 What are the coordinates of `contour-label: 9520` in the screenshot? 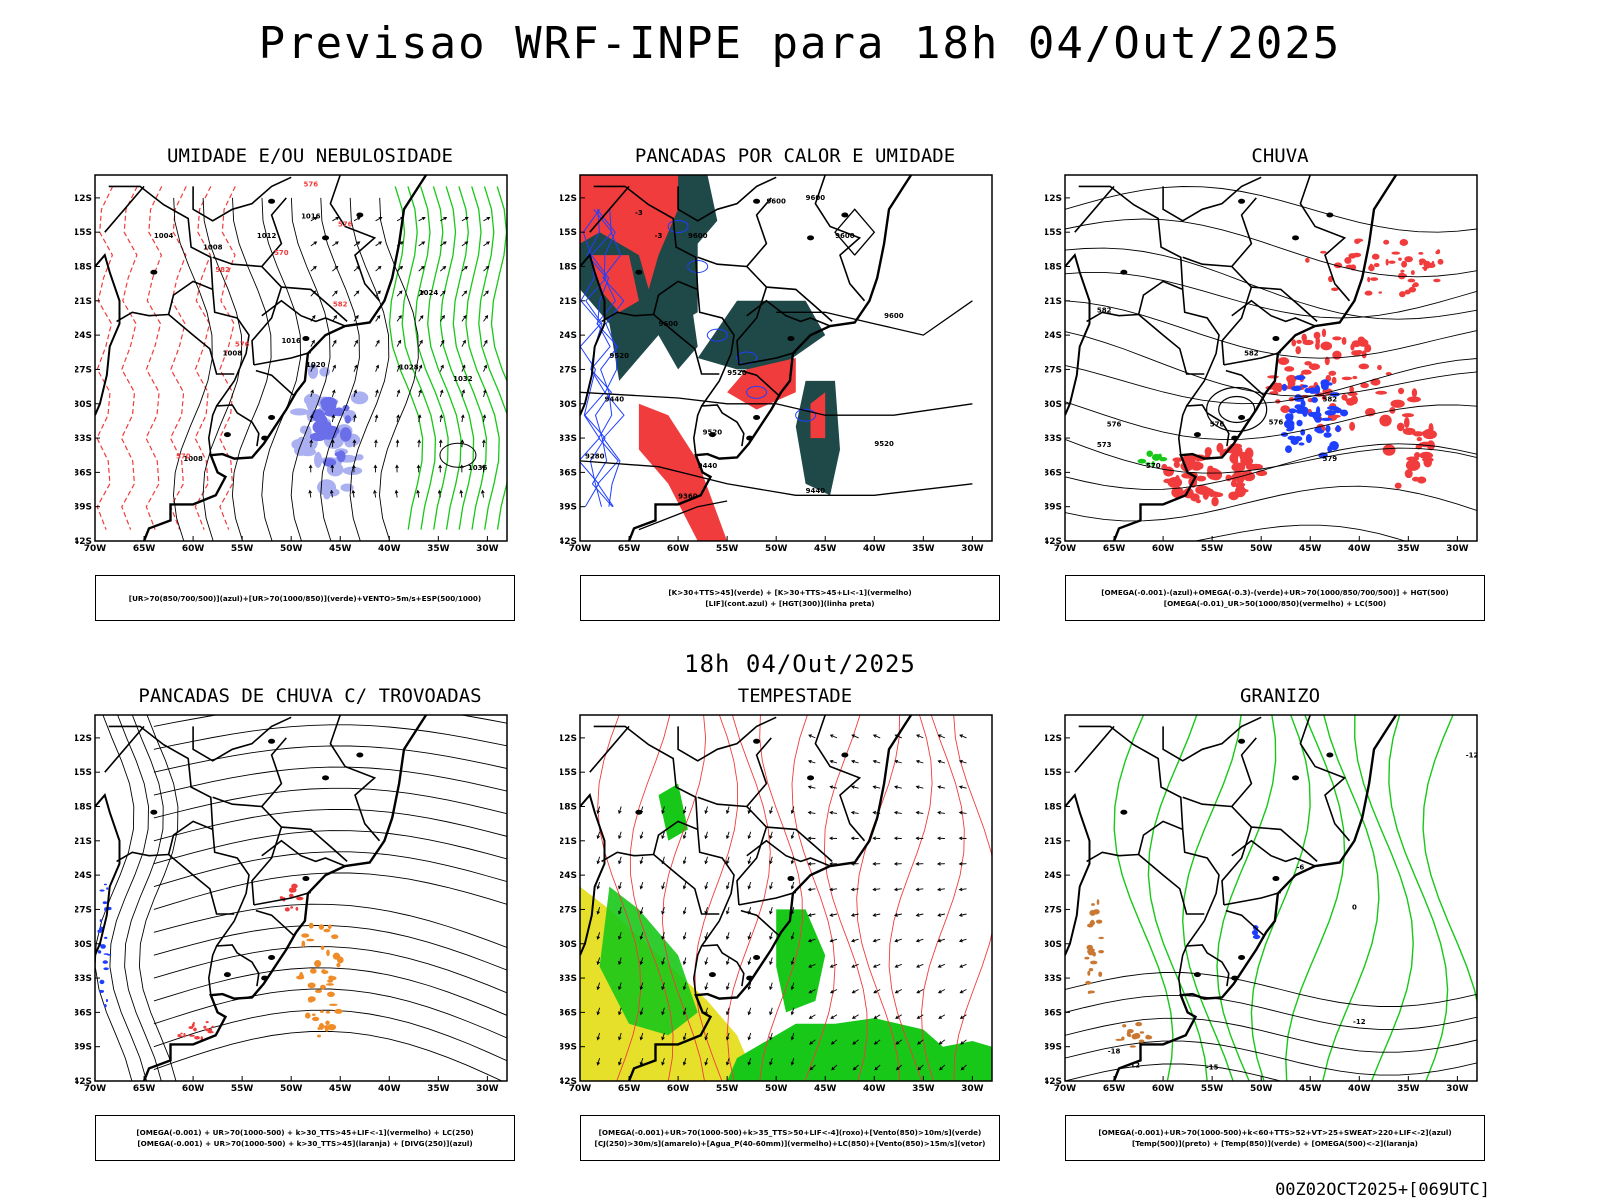 It's located at (713, 433).